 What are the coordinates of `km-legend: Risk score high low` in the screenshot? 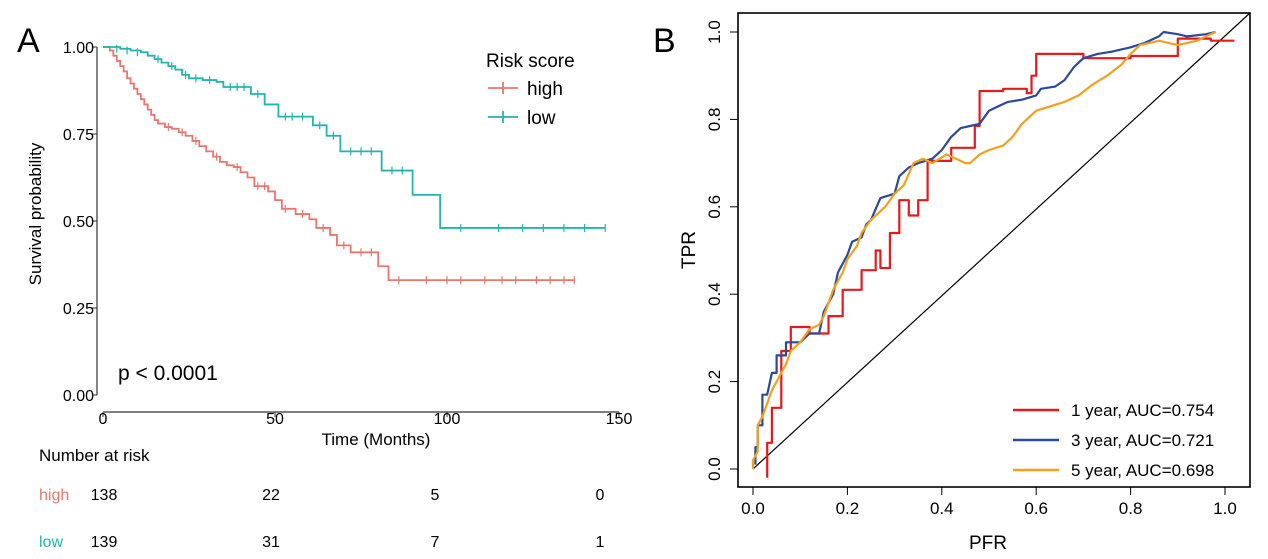 It's located at (530, 90).